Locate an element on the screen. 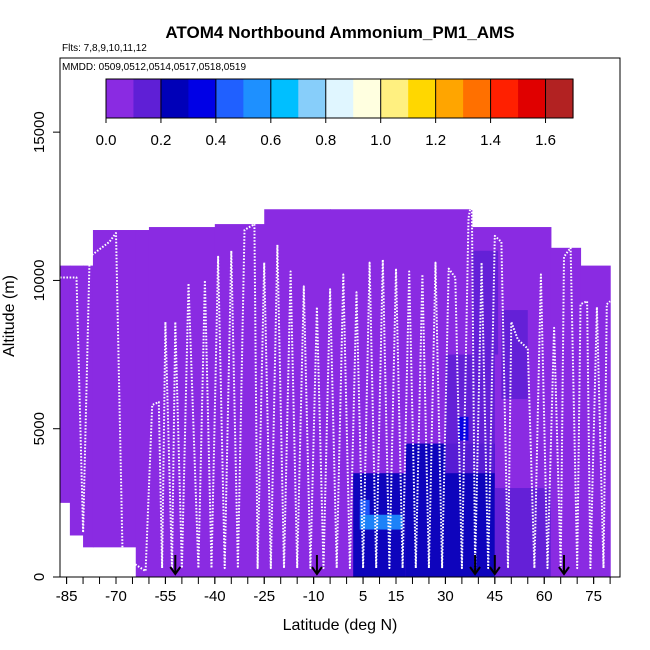 Image resolution: width=650 pixels, height=650 pixels. colorbar-tick-label: 1.4 is located at coordinates (490, 140).